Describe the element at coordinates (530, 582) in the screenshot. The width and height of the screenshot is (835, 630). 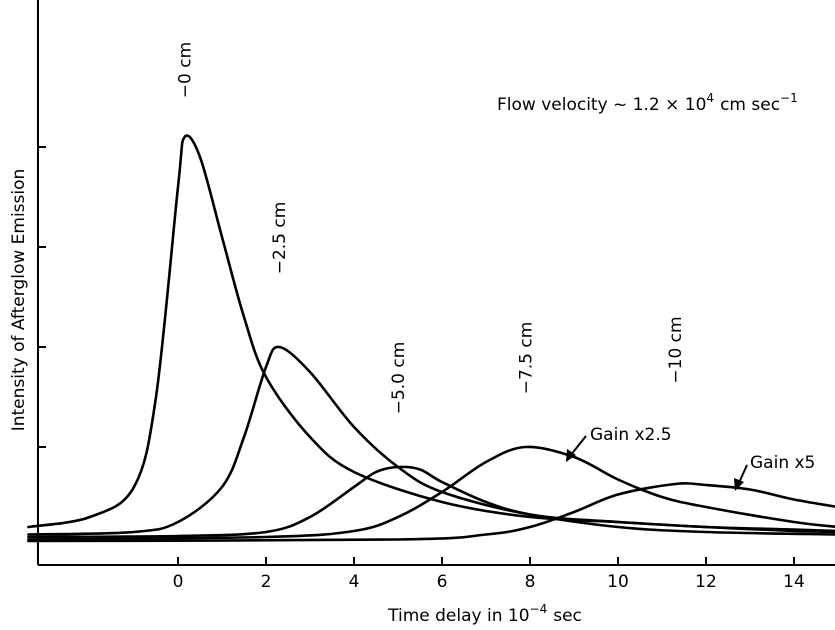
I see `x-tick-label: 8` at that location.